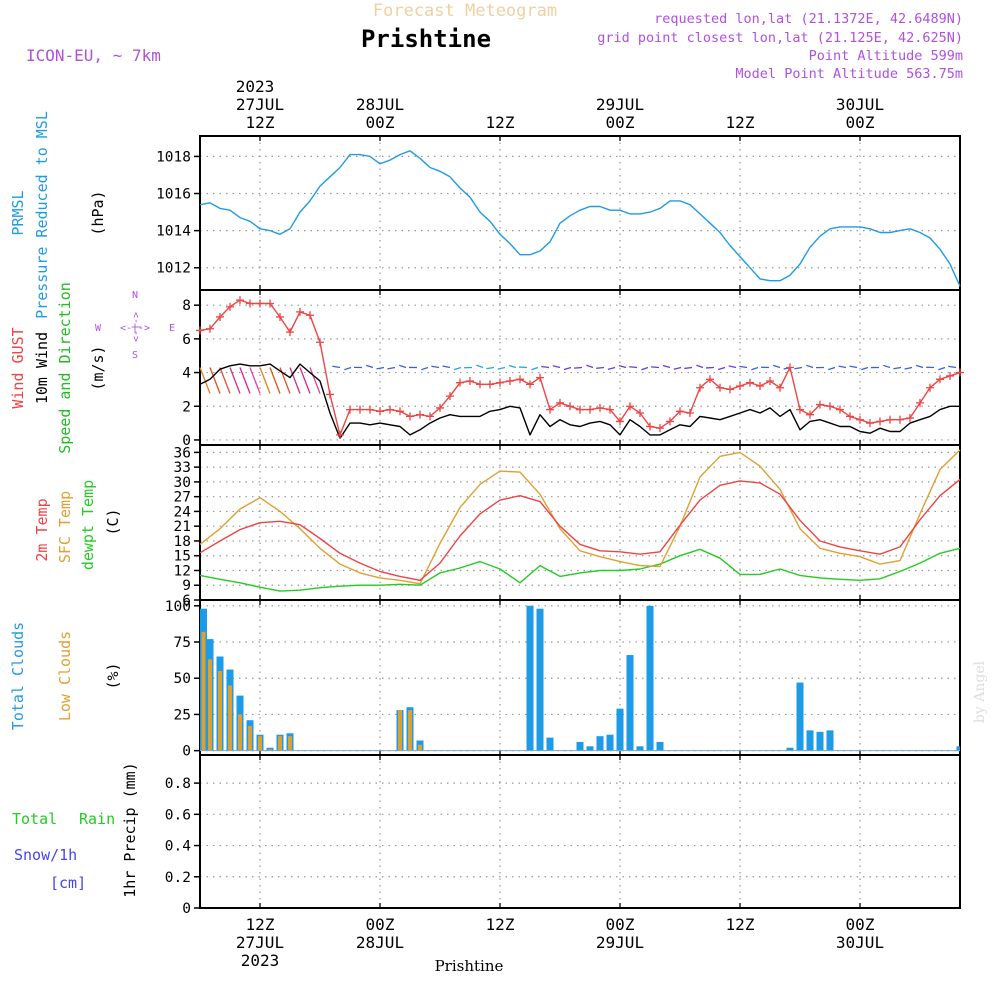 The width and height of the screenshot is (1000, 1000). I want to click on footer-station: Prishtine, so click(469, 966).